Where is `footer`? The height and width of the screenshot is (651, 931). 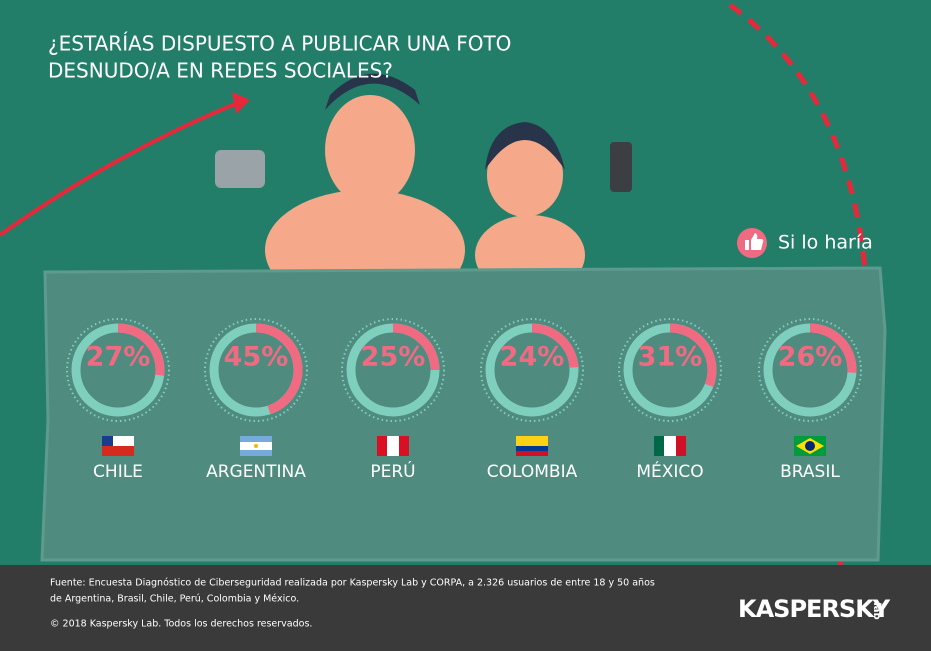 footer is located at coordinates (465, 608).